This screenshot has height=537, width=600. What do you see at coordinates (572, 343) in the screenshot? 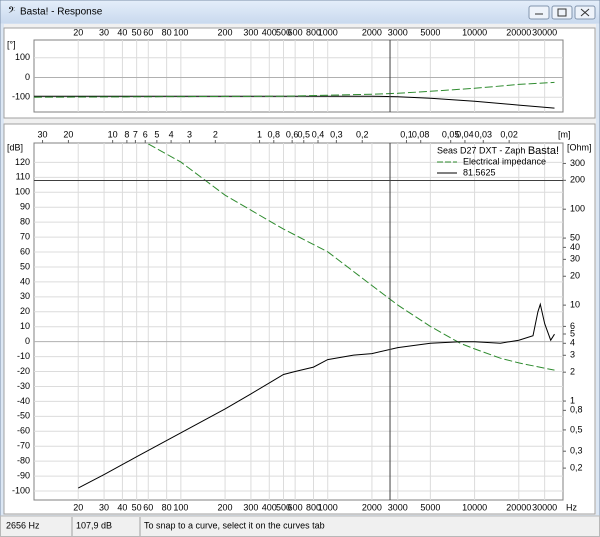
I see `y2-tick-label: 4` at bounding box center [572, 343].